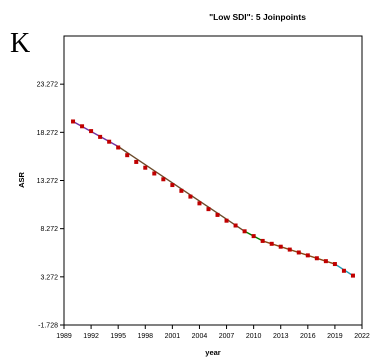 The height and width of the screenshot is (360, 379). What do you see at coordinates (49, 277) in the screenshot?
I see `y-tick-label: 3.272` at bounding box center [49, 277].